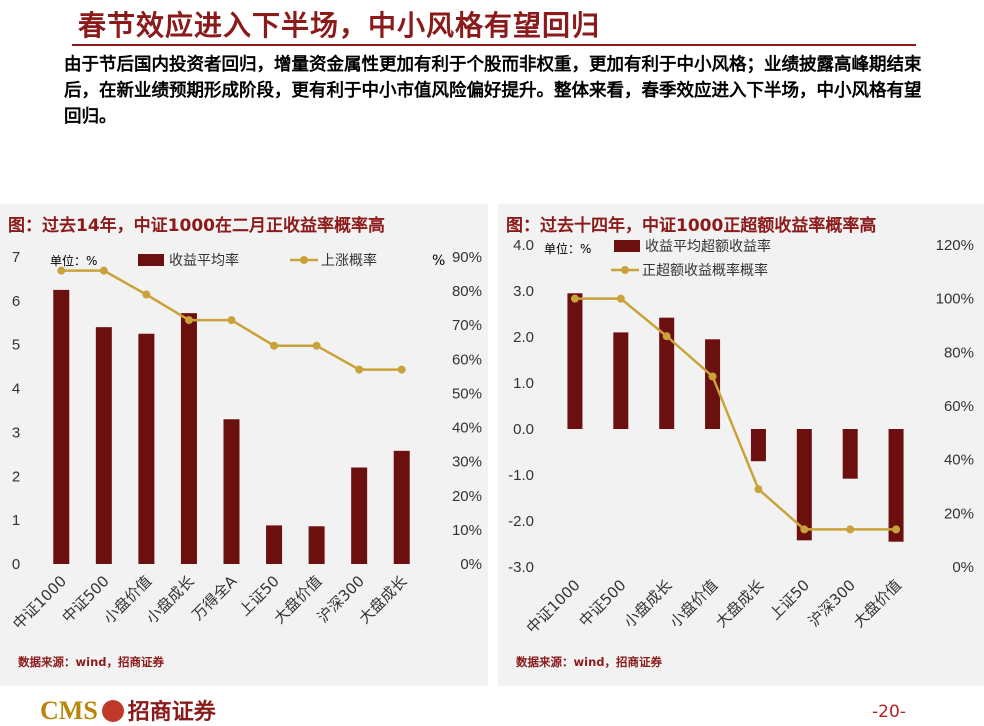  I want to click on y2-tick-label: 30%, so click(467, 462).